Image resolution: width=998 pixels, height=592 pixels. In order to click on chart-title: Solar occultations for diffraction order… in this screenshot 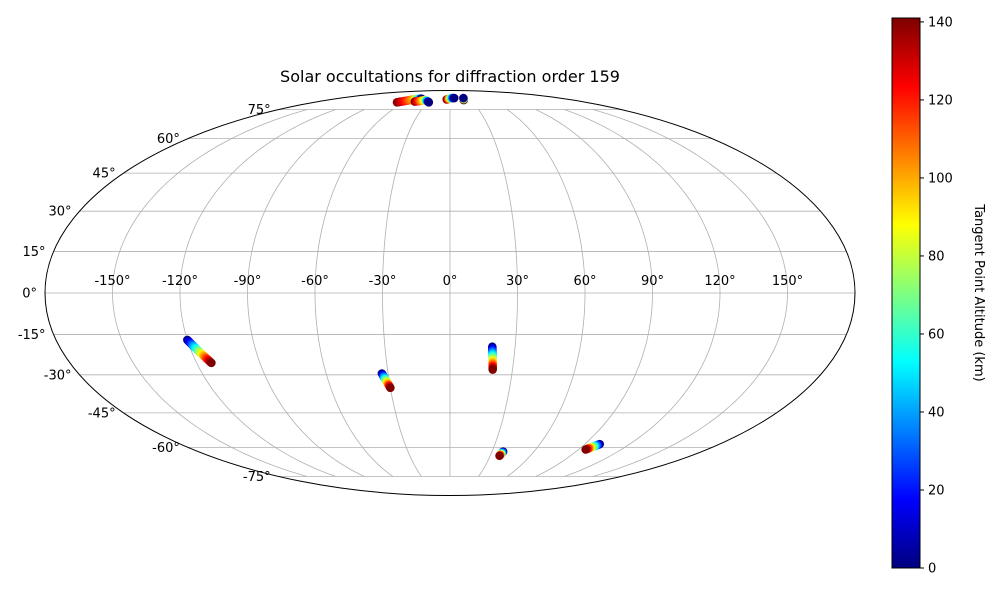, I will do `click(450, 76)`.